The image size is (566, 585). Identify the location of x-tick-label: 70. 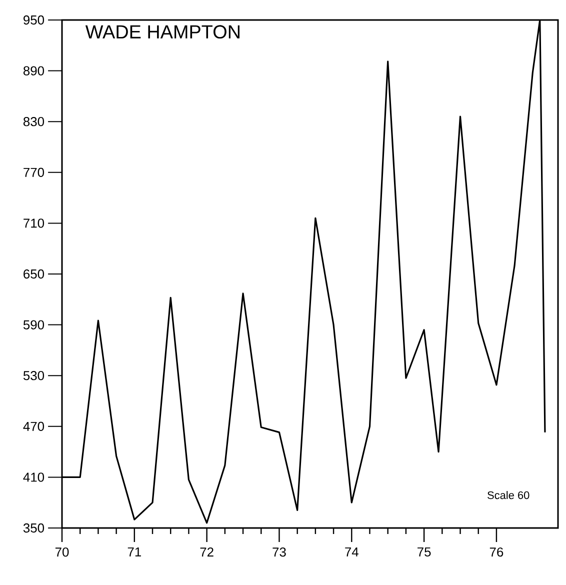
(62, 552).